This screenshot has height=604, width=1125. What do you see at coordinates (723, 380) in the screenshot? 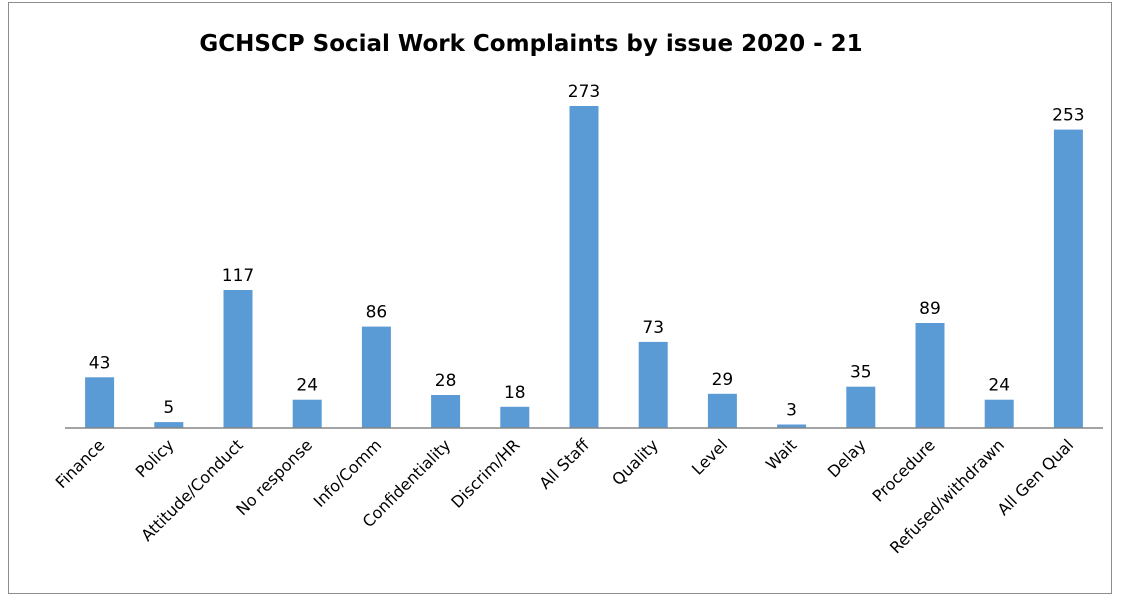
I see `data-label-9: 29` at bounding box center [723, 380].